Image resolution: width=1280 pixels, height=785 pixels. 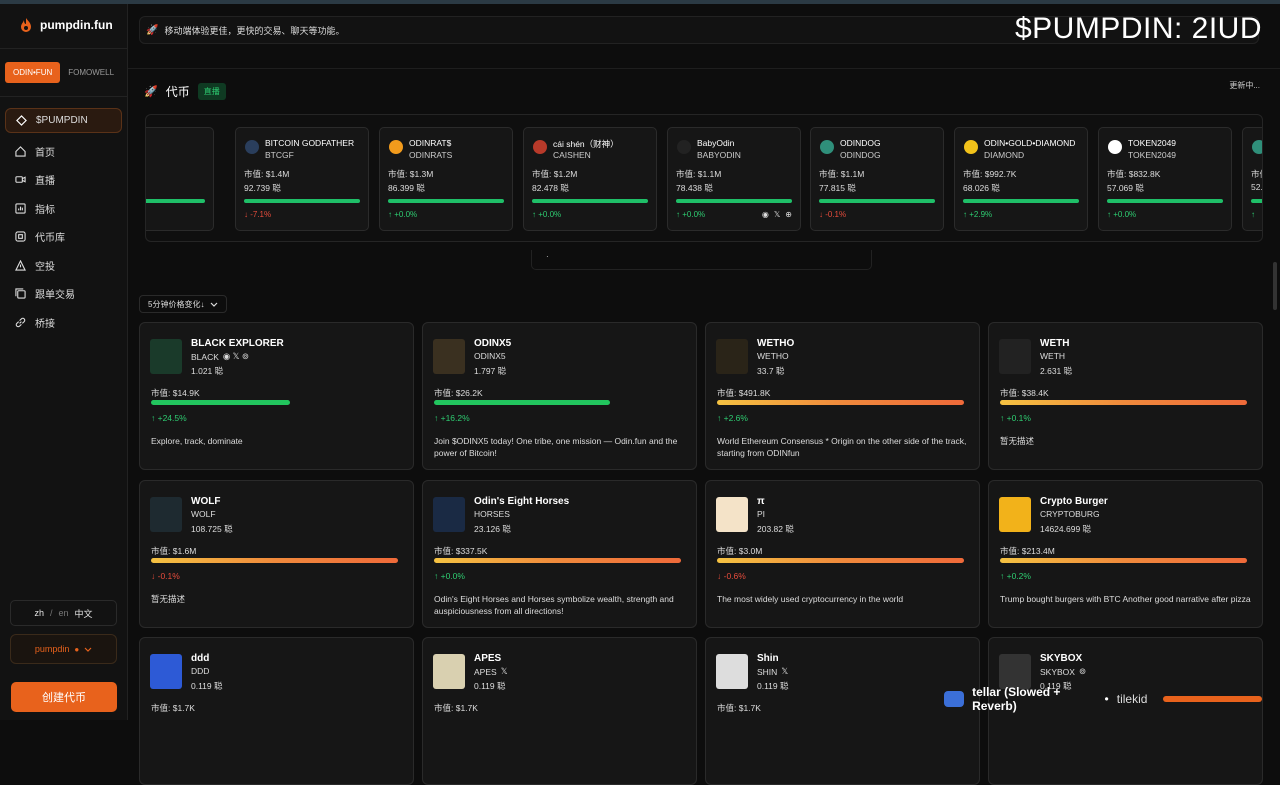 What do you see at coordinates (276, 554) in the screenshot?
I see `token-card: WOLF WOLF 108.725 聪市值: $1.6M ↓ -0.1% 暂无描述` at bounding box center [276, 554].